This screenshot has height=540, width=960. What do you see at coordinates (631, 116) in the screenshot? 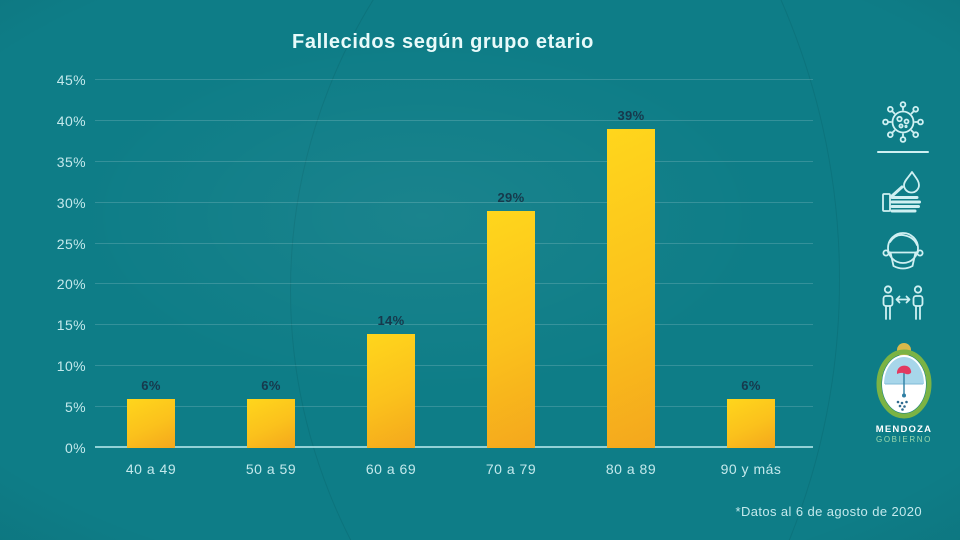
I see `bar-value-label: 39%` at bounding box center [631, 116].